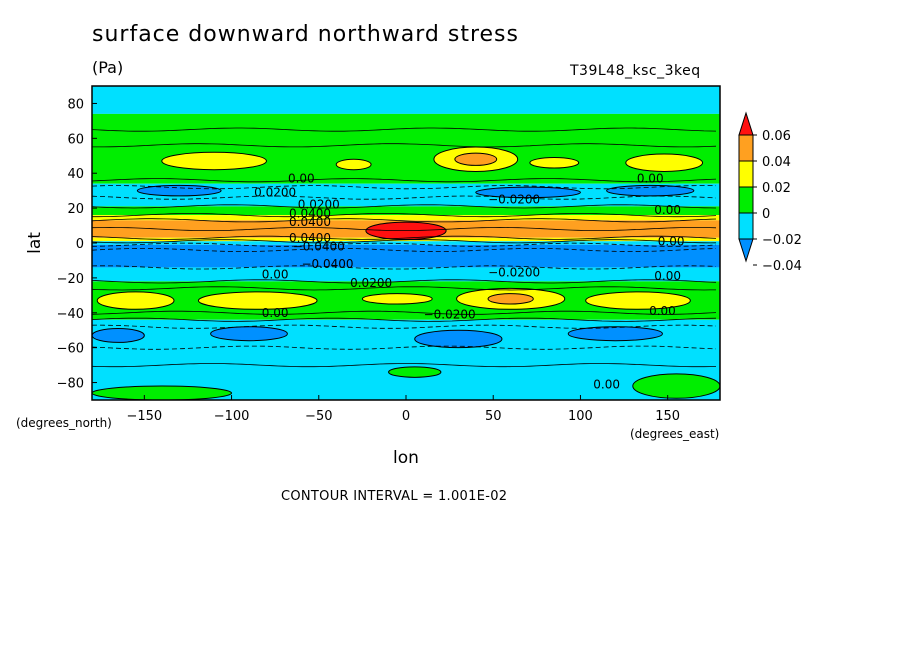 The height and width of the screenshot is (654, 904). Describe the element at coordinates (776, 188) in the screenshot. I see `colorbar-label: 0.02` at that location.